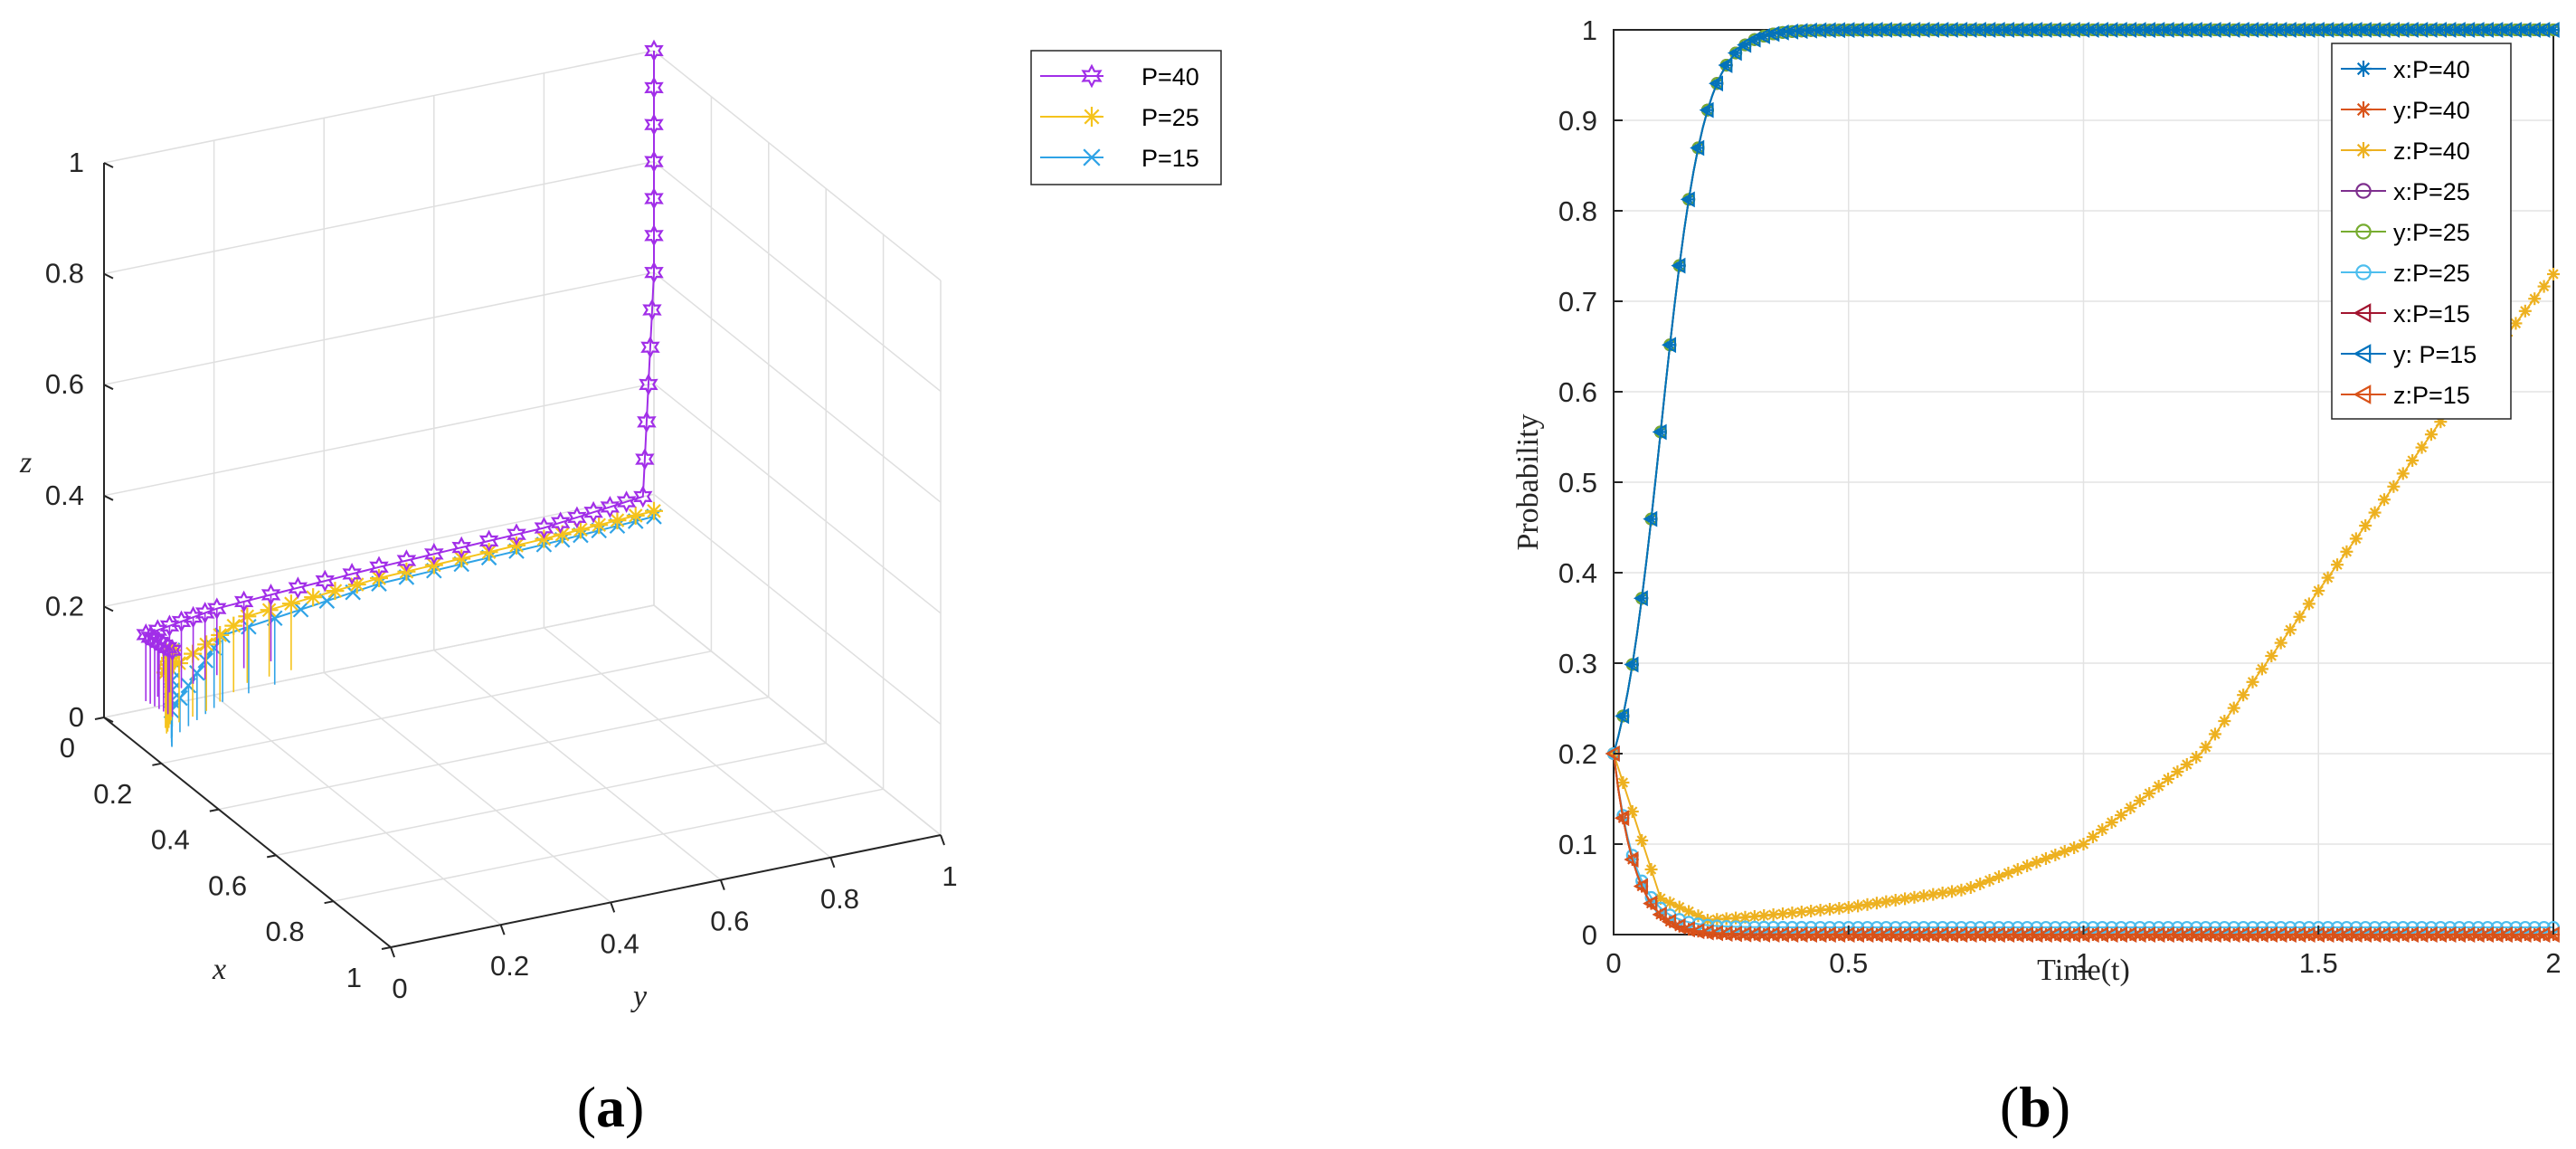 The width and height of the screenshot is (2576, 1149). Describe the element at coordinates (1578, 211) in the screenshot. I see `panel-b-y-tick-label: 0.8` at that location.